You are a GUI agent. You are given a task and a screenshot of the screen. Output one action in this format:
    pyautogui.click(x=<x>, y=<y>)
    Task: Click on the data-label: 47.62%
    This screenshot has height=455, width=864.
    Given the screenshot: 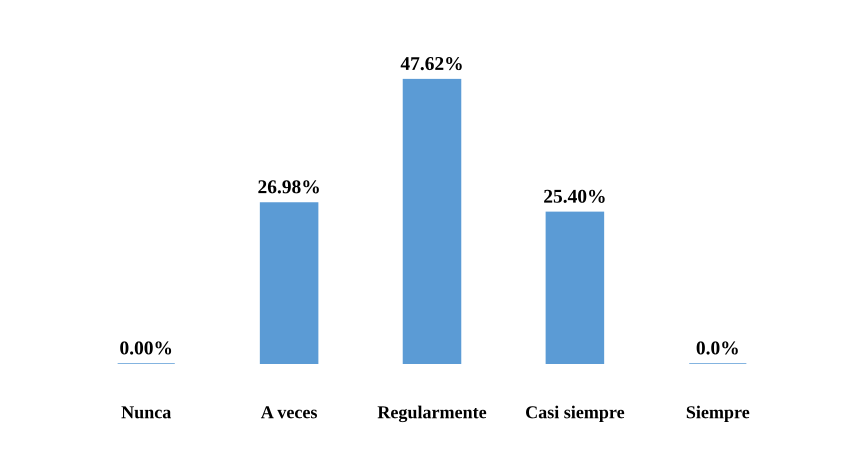 What is the action you would take?
    pyautogui.click(x=431, y=63)
    